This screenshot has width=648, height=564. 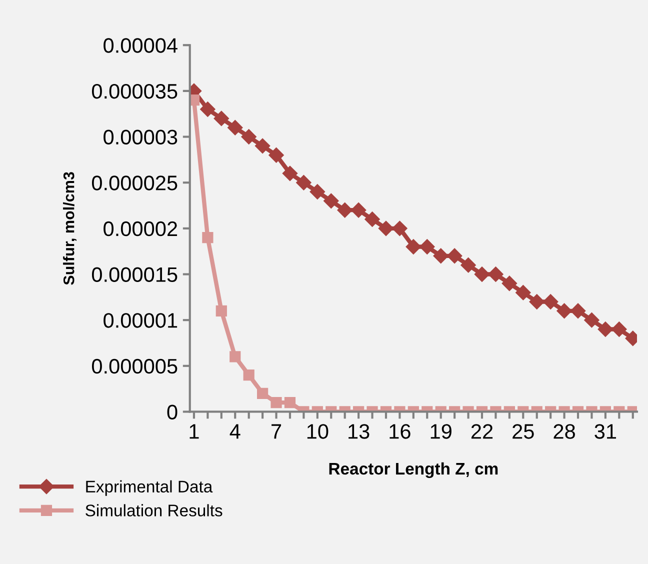 I want to click on y-tick-label: 0.00001, so click(x=141, y=320).